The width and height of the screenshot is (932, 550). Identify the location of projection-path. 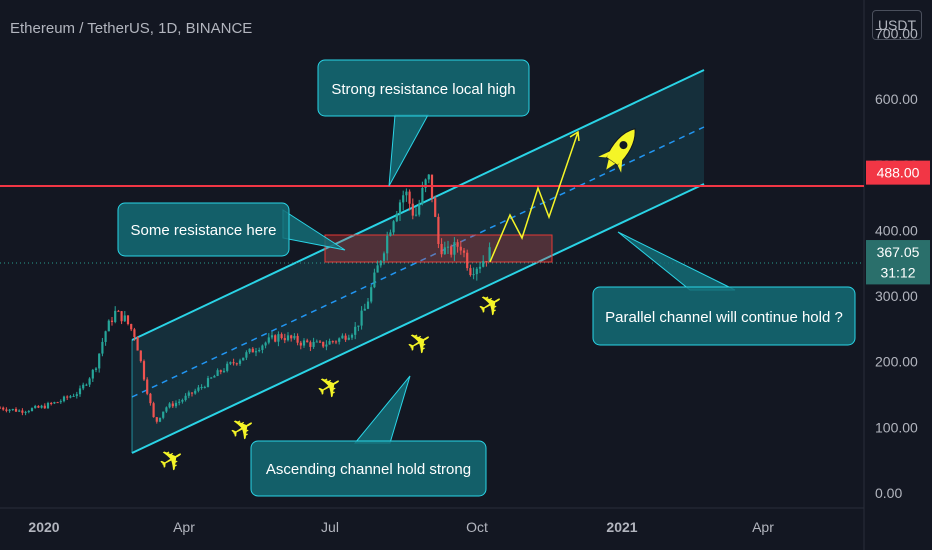
(534, 197).